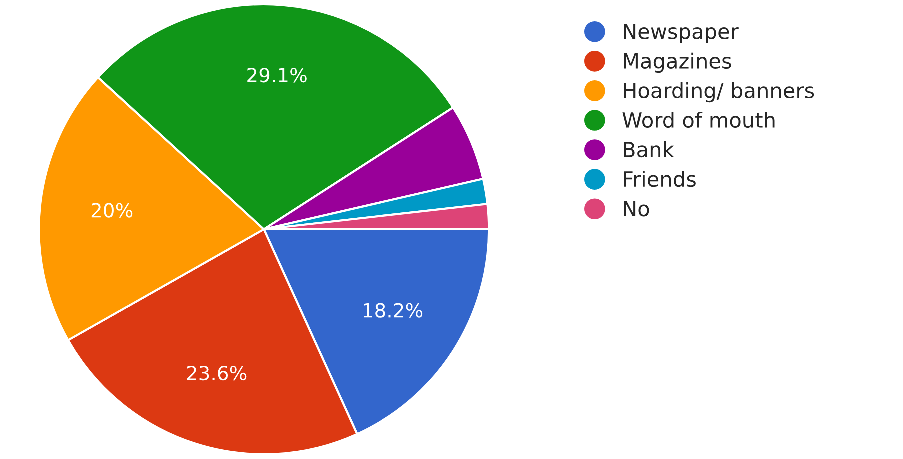  What do you see at coordinates (112, 210) in the screenshot?
I see `data-label: 20%` at bounding box center [112, 210].